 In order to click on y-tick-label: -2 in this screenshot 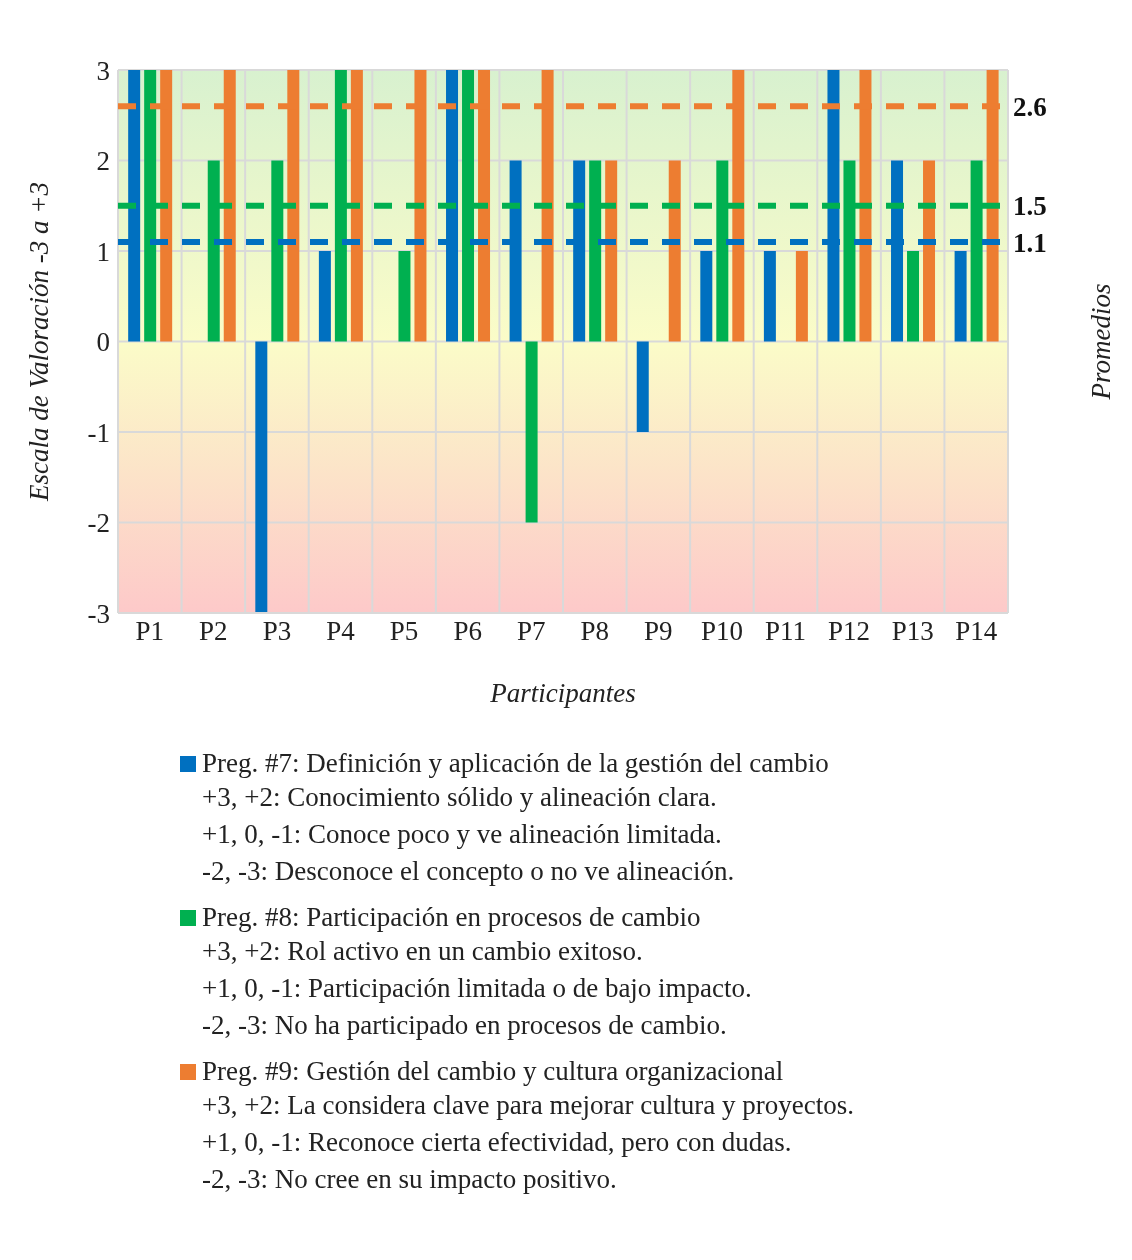, I will do `click(98, 523)`.